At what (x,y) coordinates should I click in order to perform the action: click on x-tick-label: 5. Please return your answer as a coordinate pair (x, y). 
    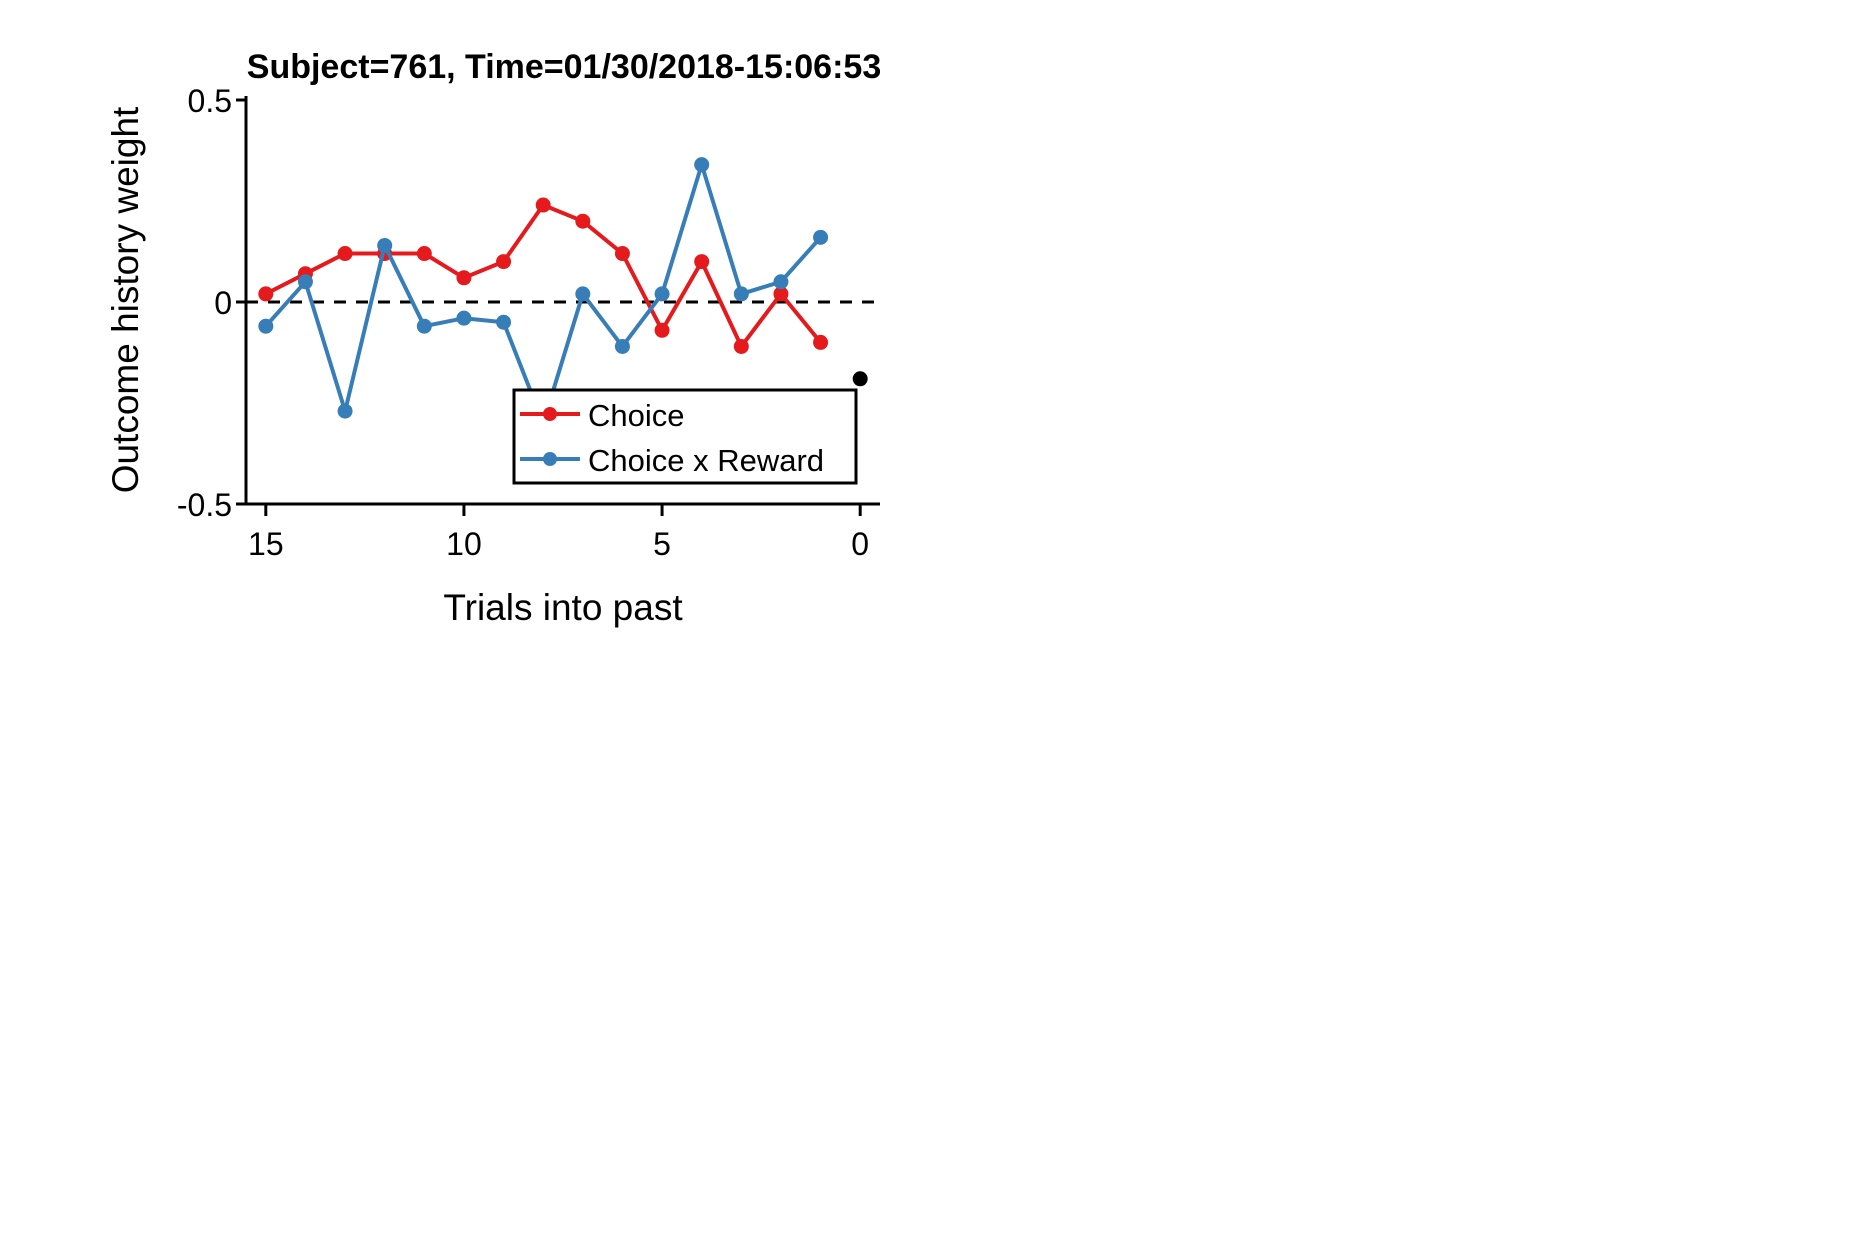
    Looking at the image, I should click on (662, 544).